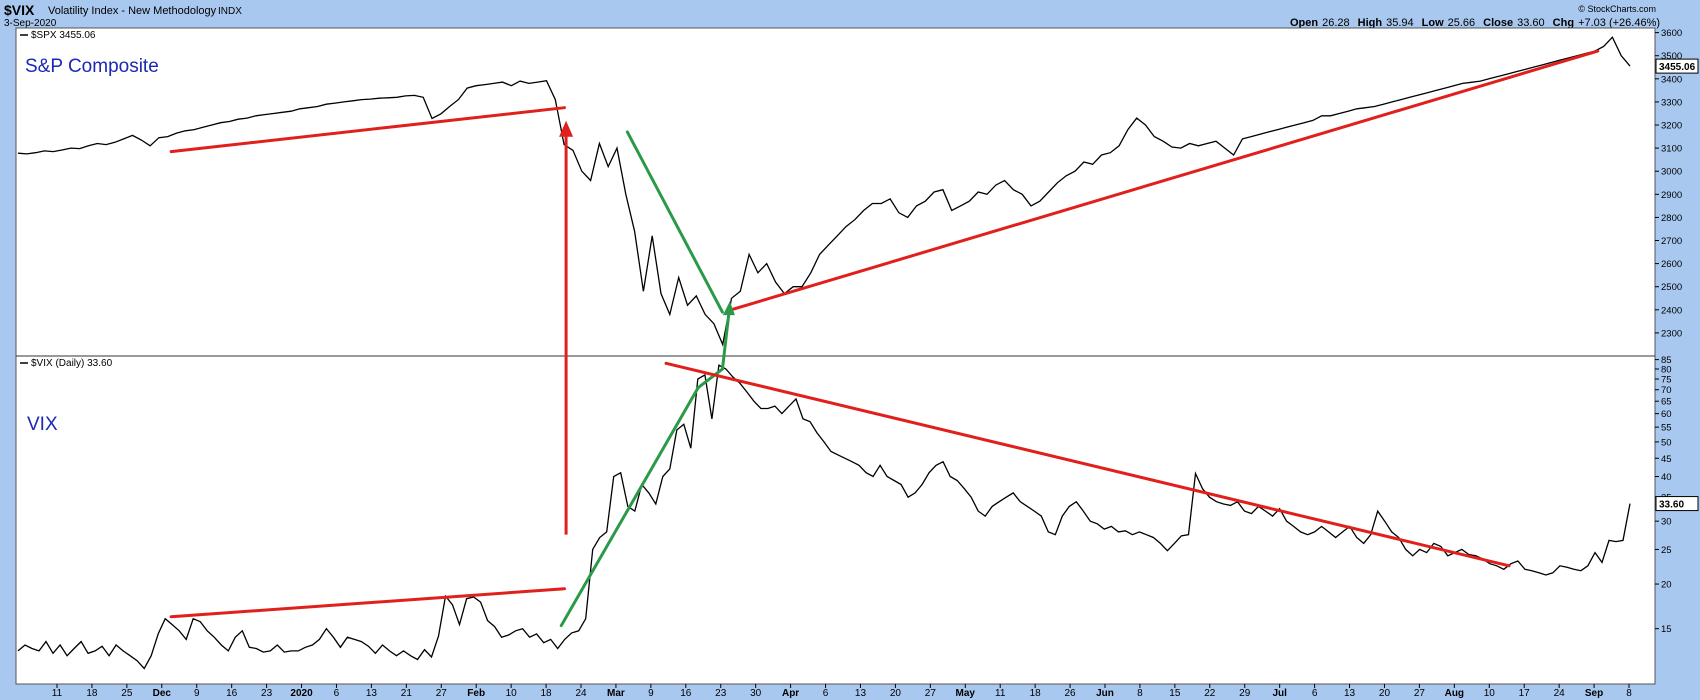  I want to click on y-tick-label: 3300, so click(1671, 102).